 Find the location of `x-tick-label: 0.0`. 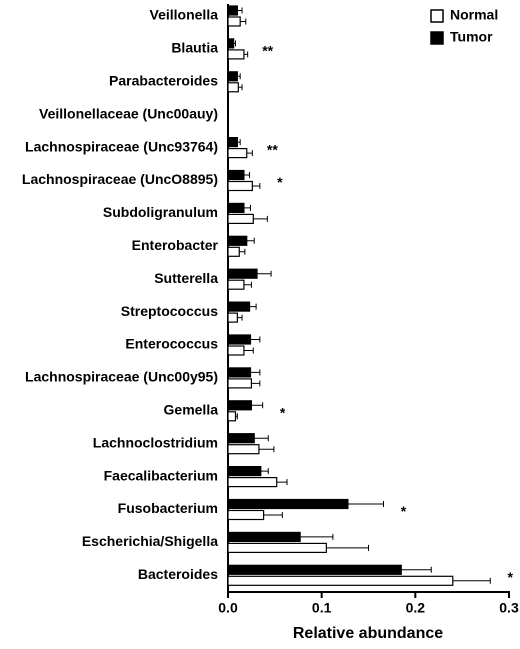

x-tick-label: 0.0 is located at coordinates (228, 608).